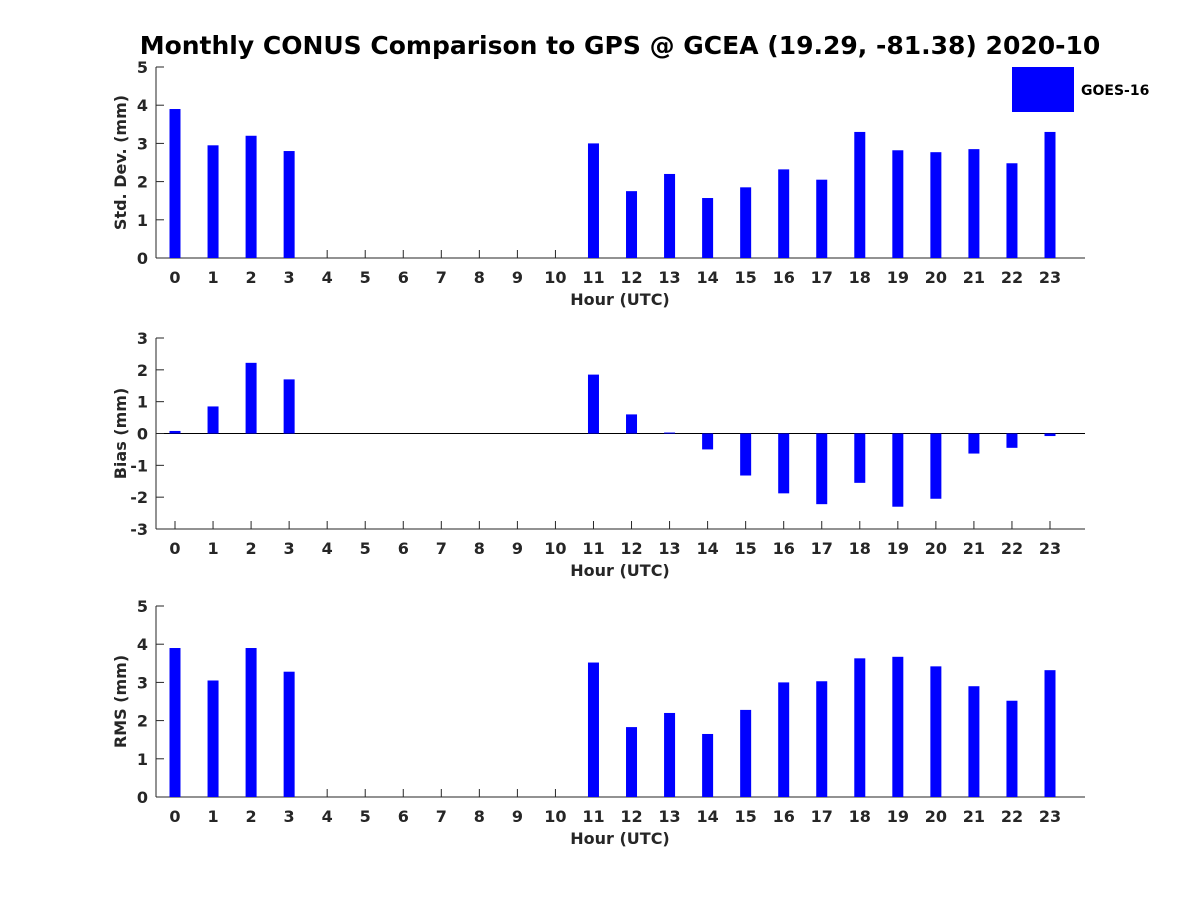  I want to click on y-tick-label: -3, so click(139, 529).